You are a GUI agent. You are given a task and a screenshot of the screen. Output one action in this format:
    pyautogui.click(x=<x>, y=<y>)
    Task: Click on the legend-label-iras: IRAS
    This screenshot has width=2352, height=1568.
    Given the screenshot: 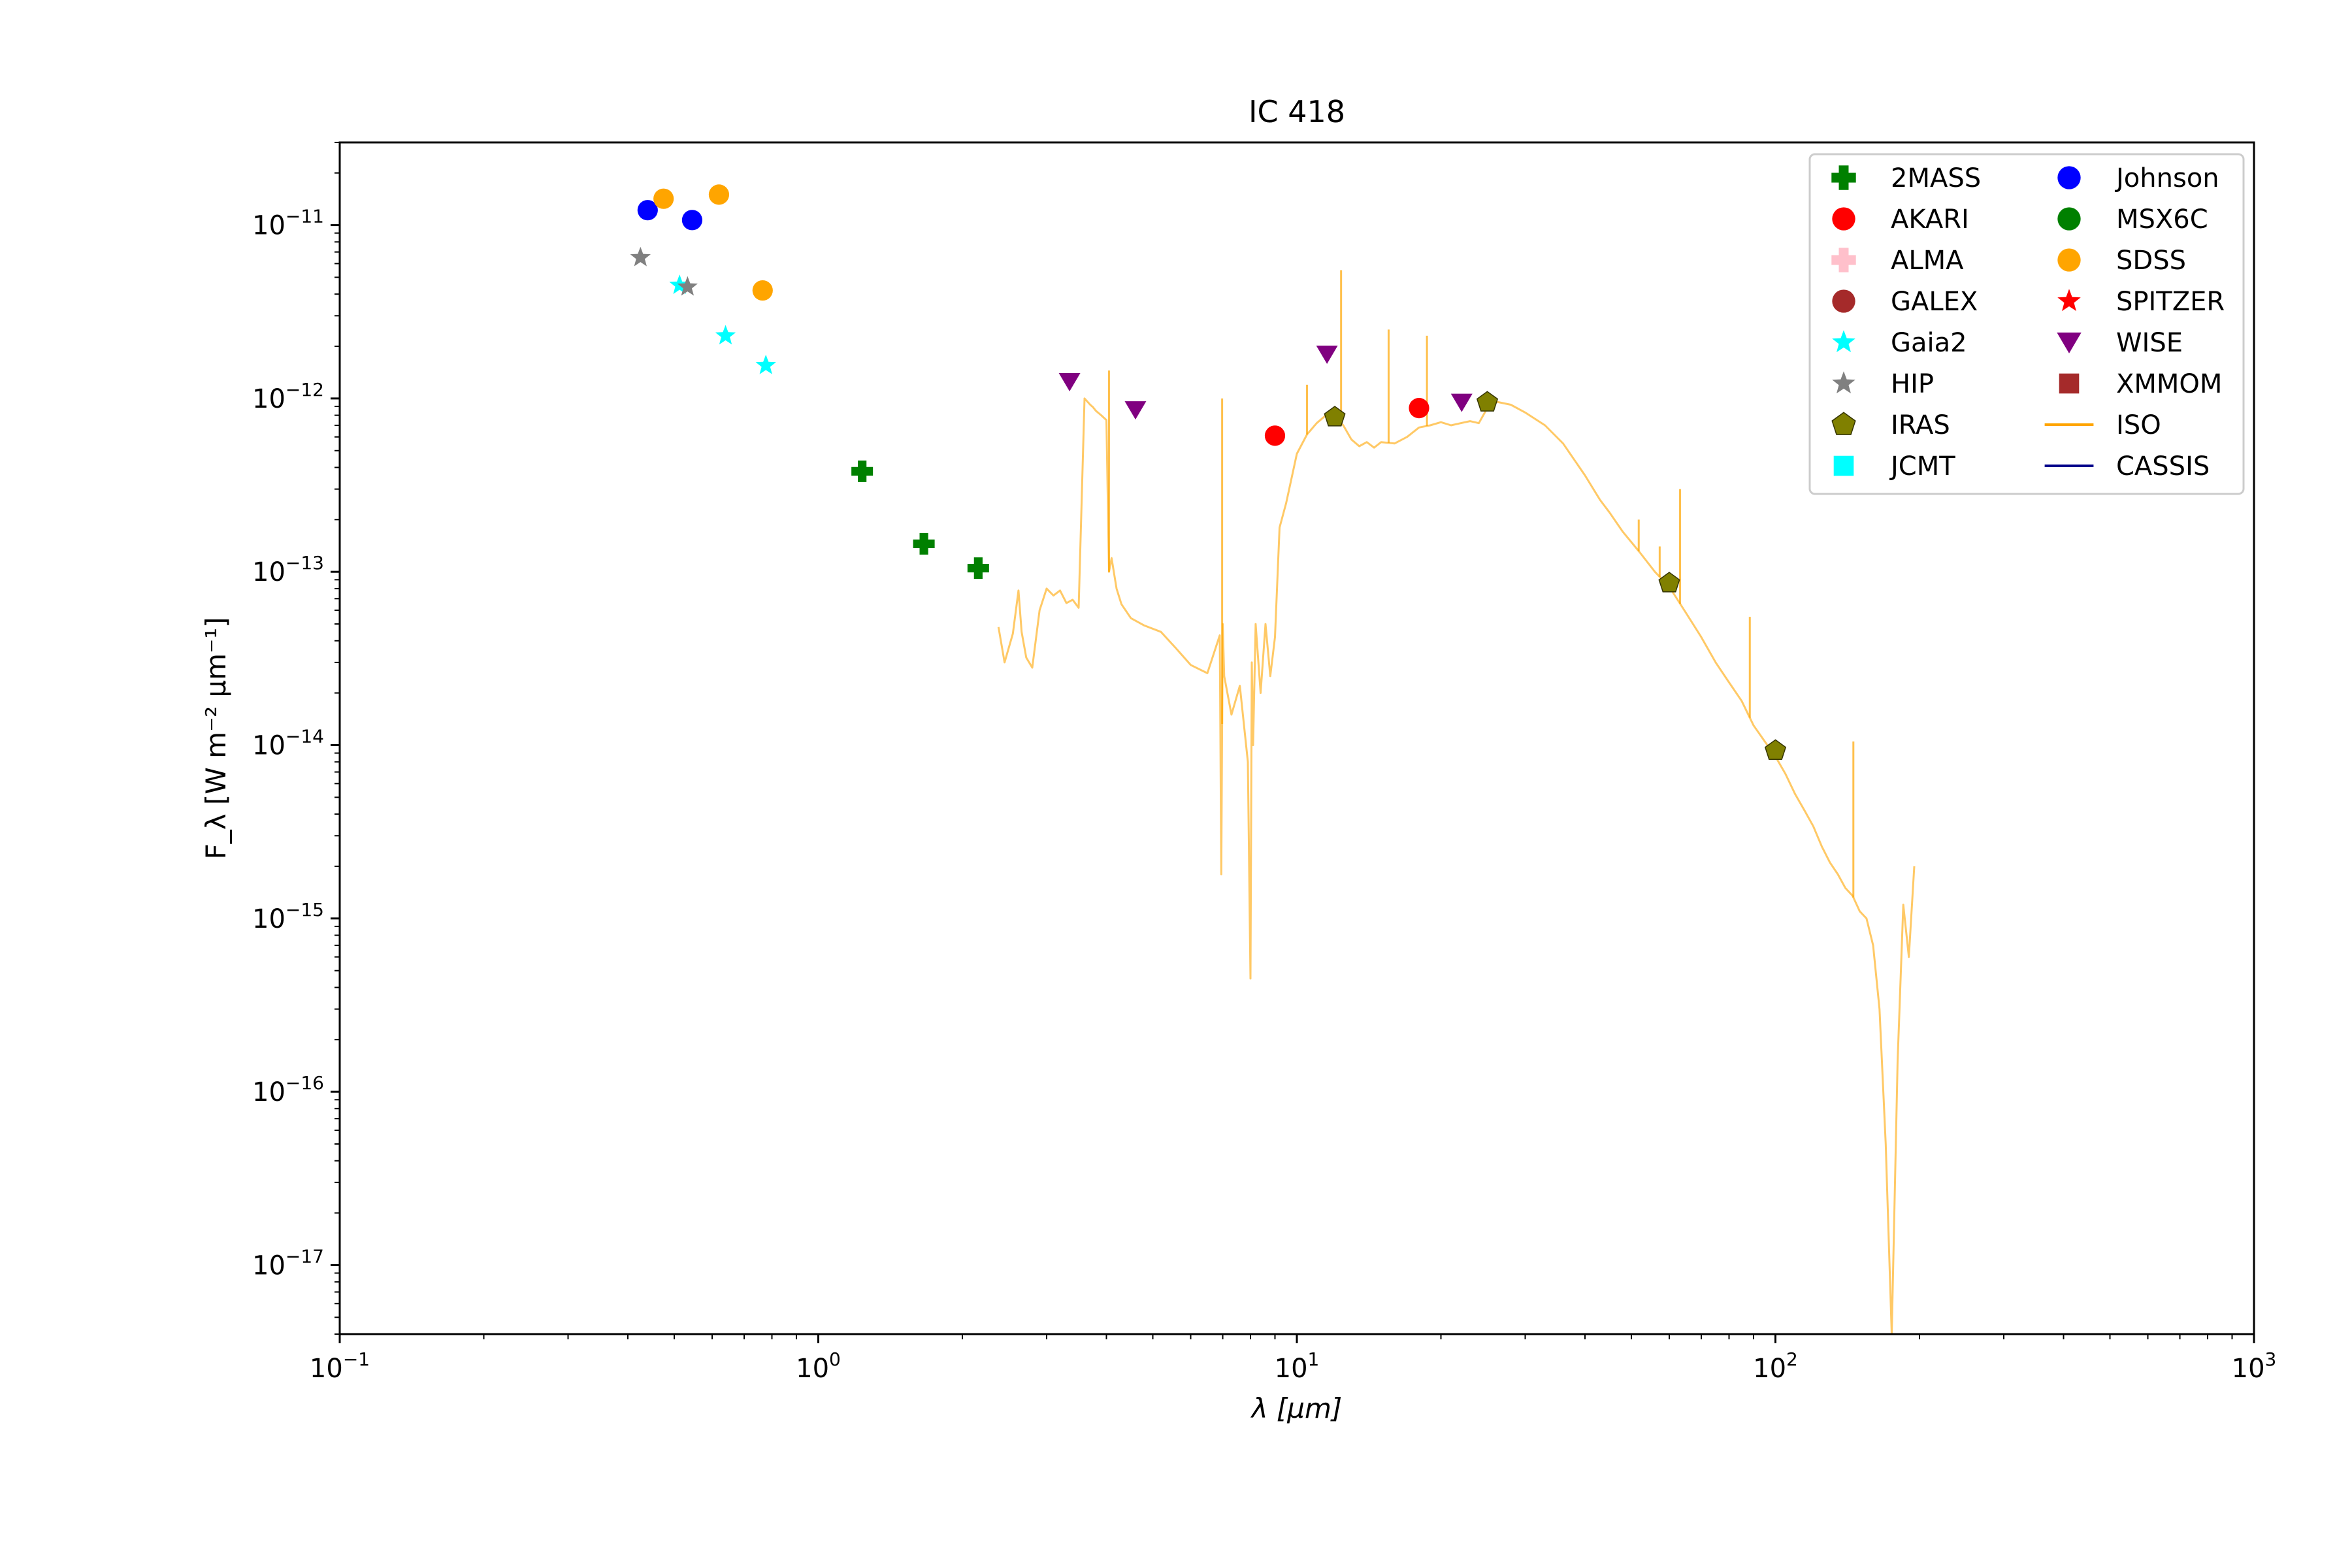 What is the action you would take?
    pyautogui.click(x=1920, y=425)
    